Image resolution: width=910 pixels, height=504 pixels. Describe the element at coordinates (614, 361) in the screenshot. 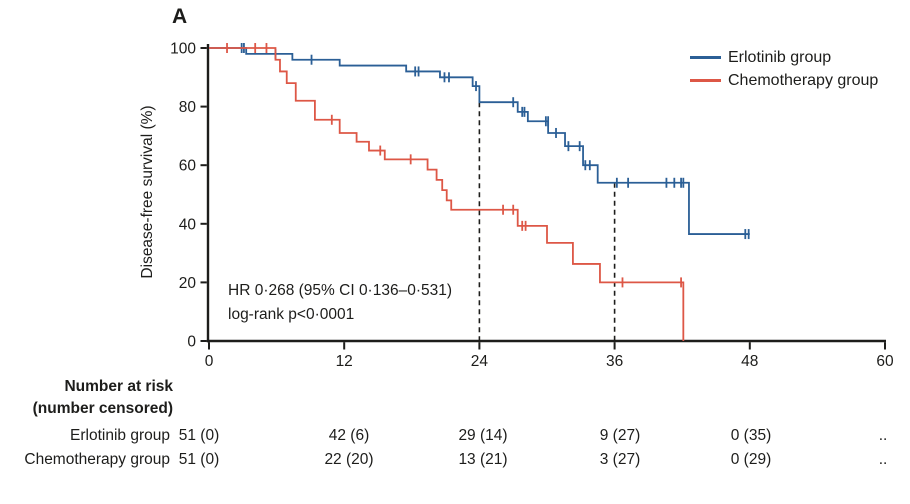

I see `x-tick-label-36: 36` at that location.